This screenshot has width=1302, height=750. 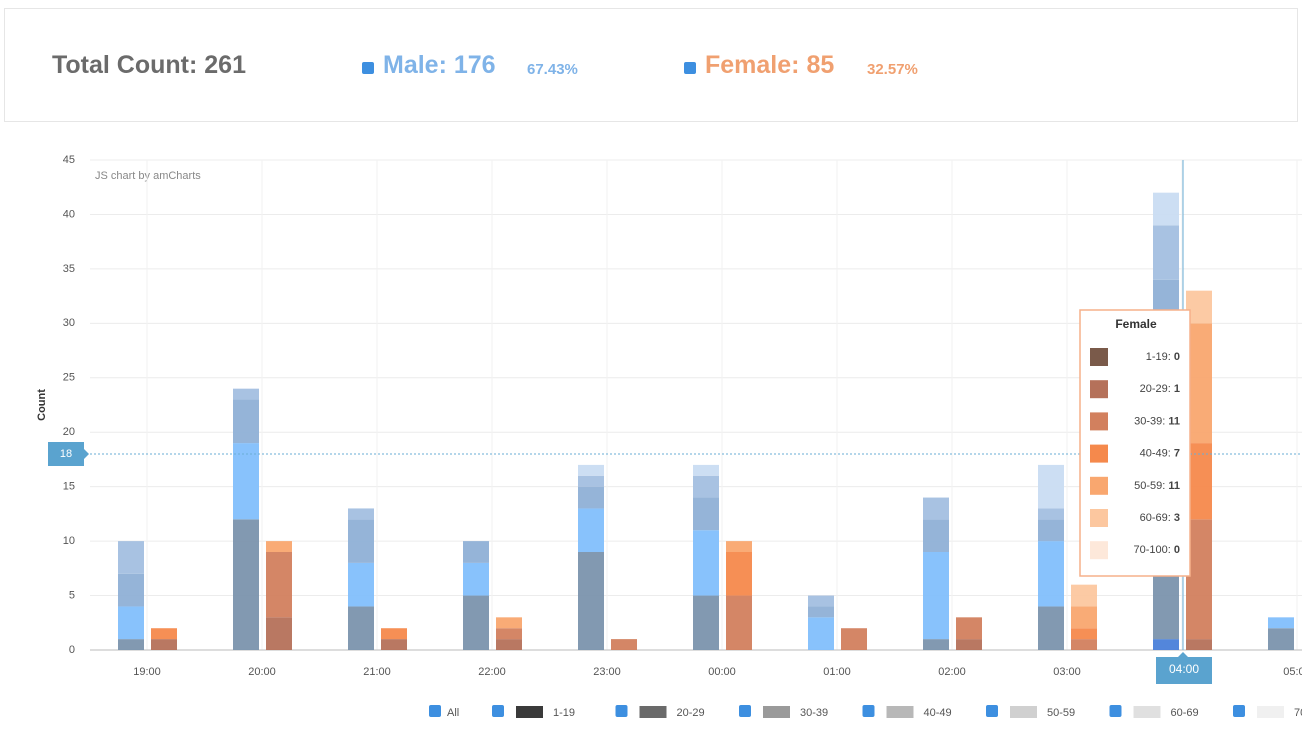 What do you see at coordinates (1163, 357) in the screenshot?
I see `tooltip-row: 1-19: 0` at bounding box center [1163, 357].